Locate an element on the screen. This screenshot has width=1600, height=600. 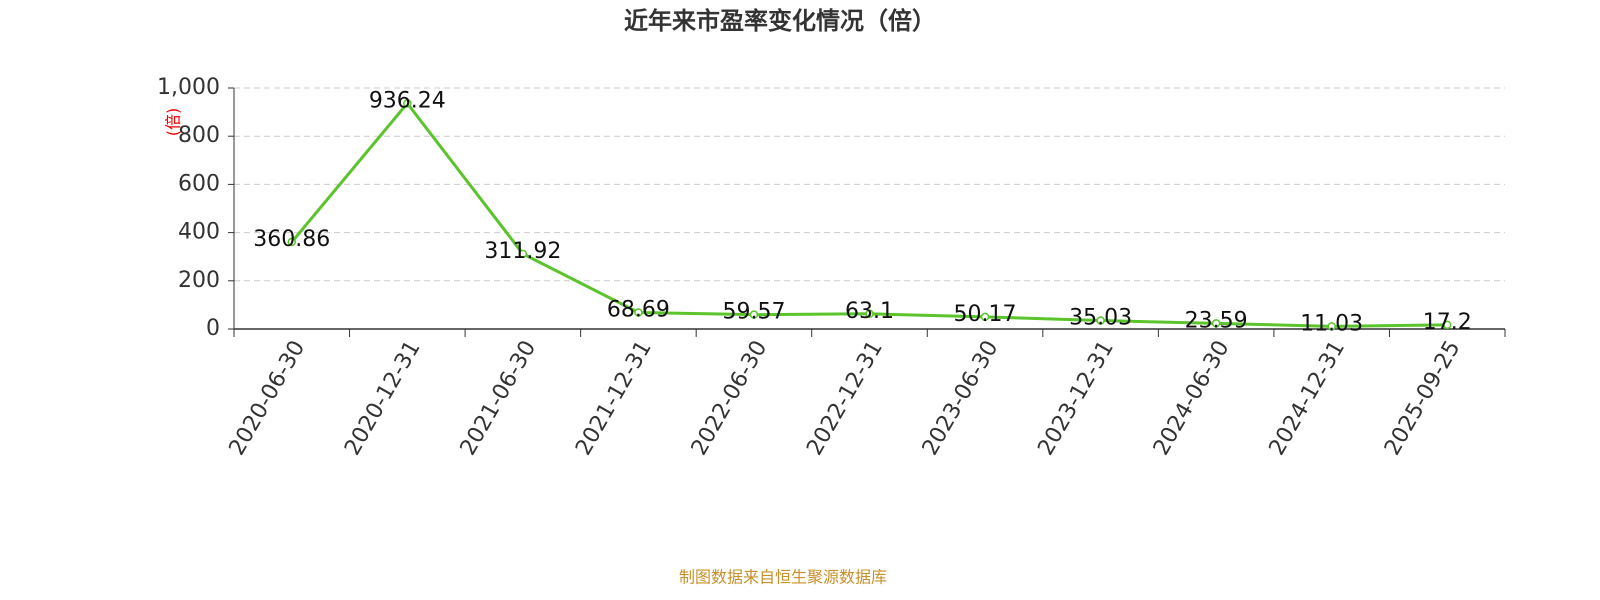
data-label: 936.24 is located at coordinates (407, 100).